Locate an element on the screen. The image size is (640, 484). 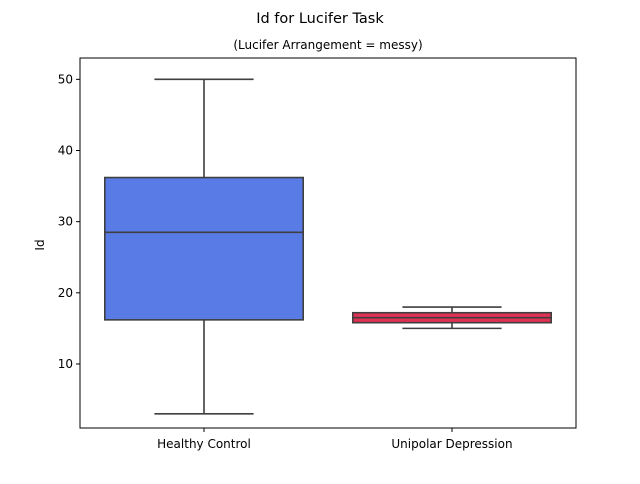
y-tick-label: 20 is located at coordinates (65, 293).